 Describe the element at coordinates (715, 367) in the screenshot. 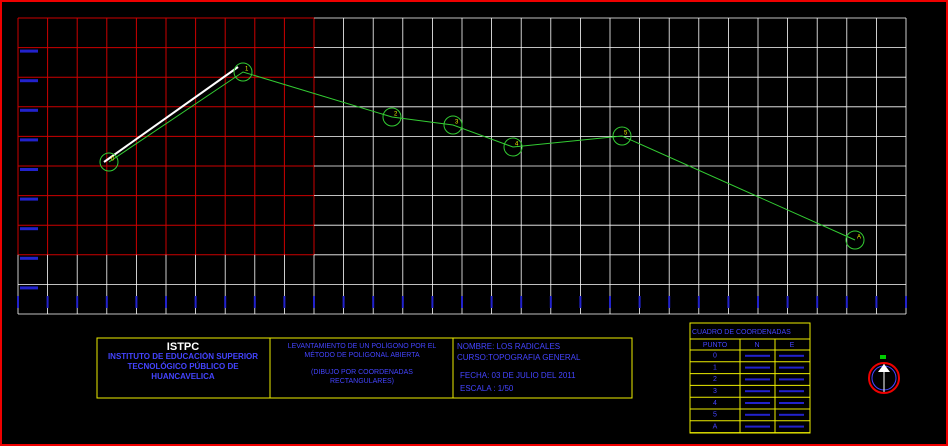

I see `table-point: 1` at that location.